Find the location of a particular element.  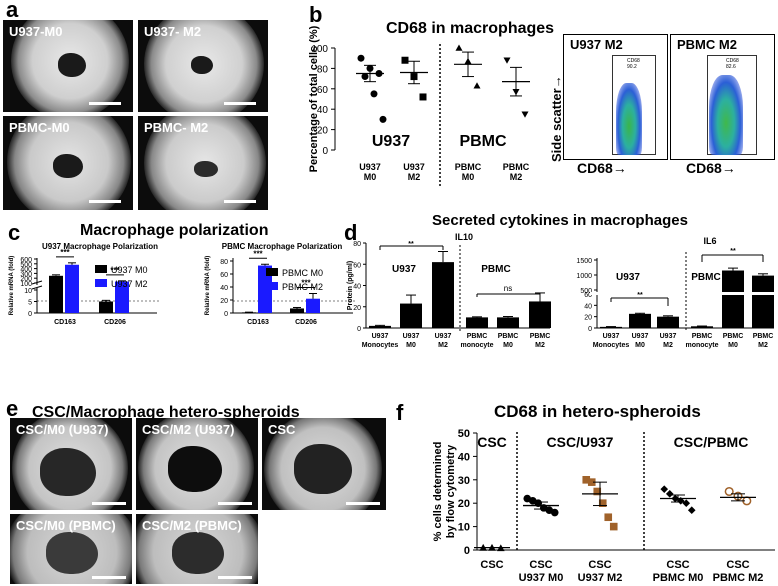

micrograph-caption: U937-M0 is located at coordinates (36, 31).